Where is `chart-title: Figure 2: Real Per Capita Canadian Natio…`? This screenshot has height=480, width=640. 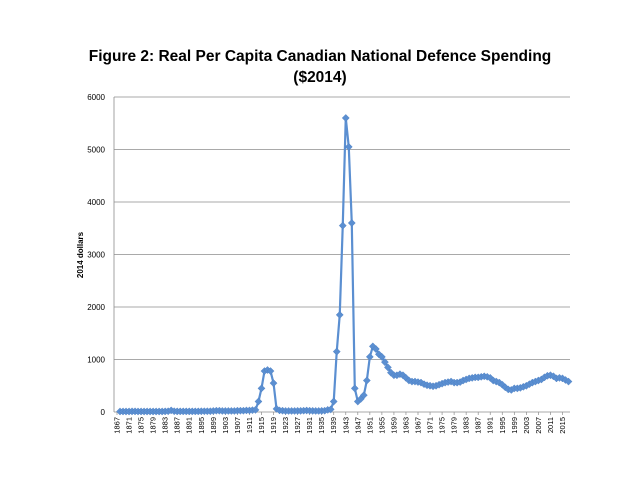 chart-title: Figure 2: Real Per Capita Canadian Natio… is located at coordinates (320, 67).